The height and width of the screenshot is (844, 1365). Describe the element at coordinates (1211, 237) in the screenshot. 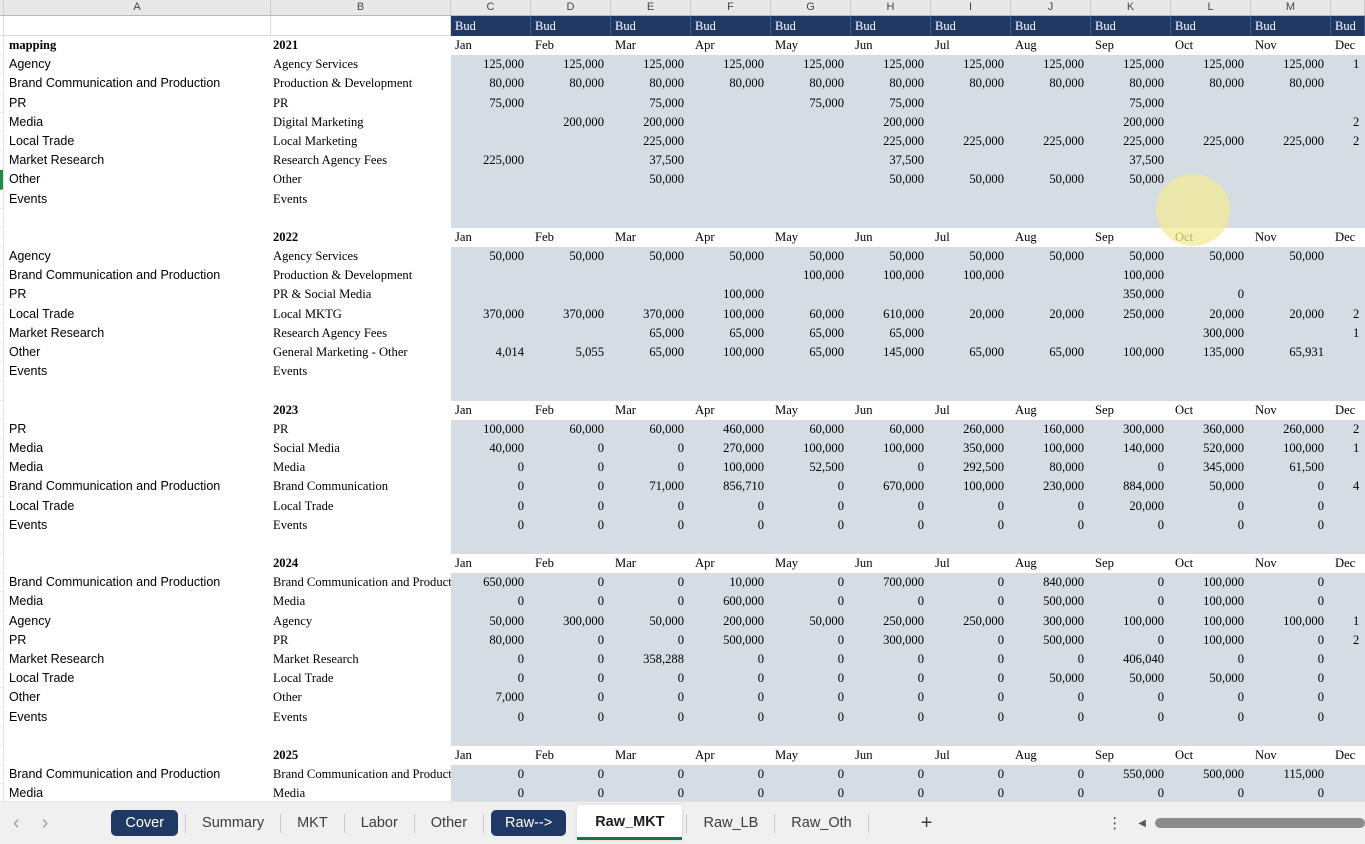

I see `month-header-cell: Oct` at that location.